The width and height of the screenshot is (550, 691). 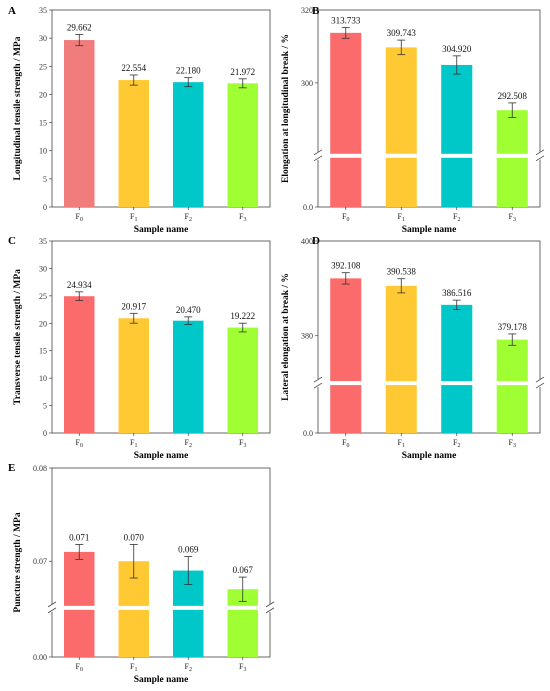 I want to click on y-tick-label: 0.07, so click(x=40, y=561).